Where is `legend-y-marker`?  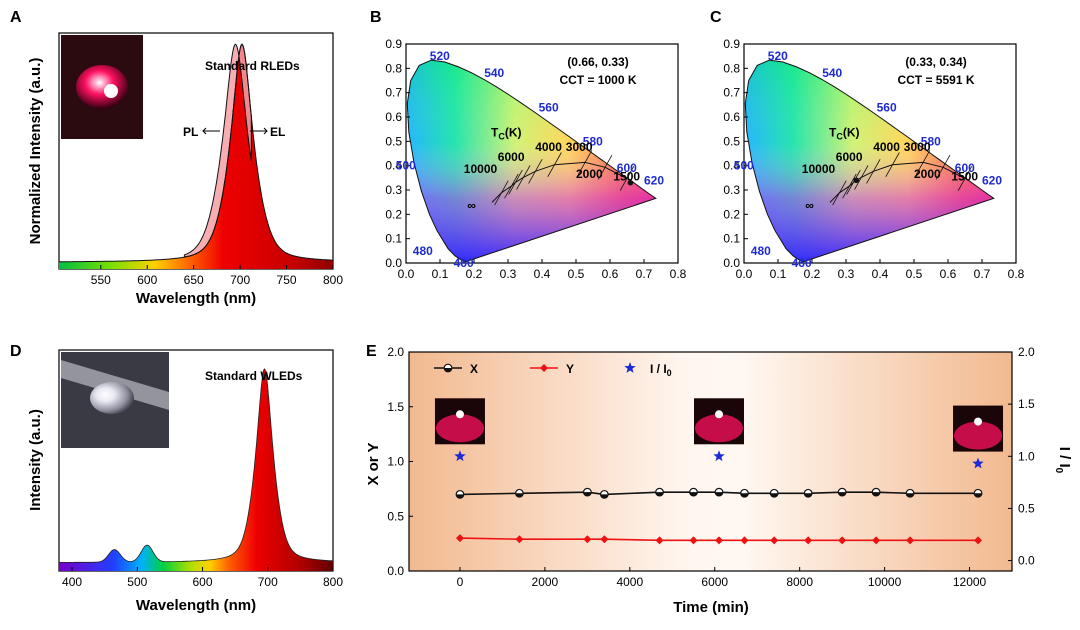 legend-y-marker is located at coordinates (544, 368).